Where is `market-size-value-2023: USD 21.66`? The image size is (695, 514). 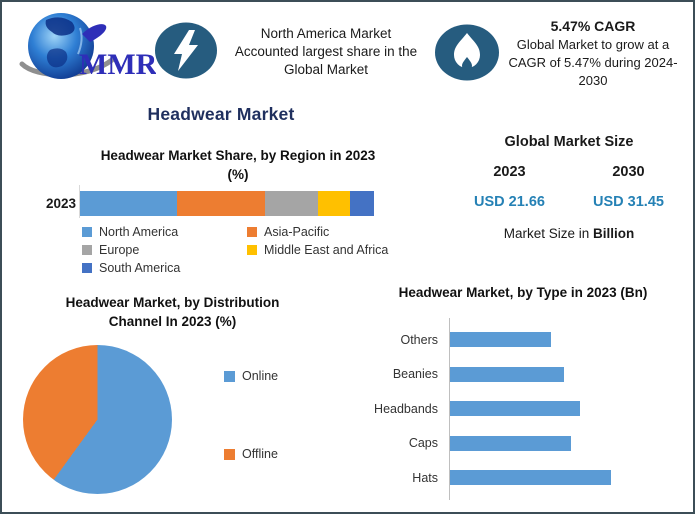 market-size-value-2023: USD 21.66 is located at coordinates (509, 202).